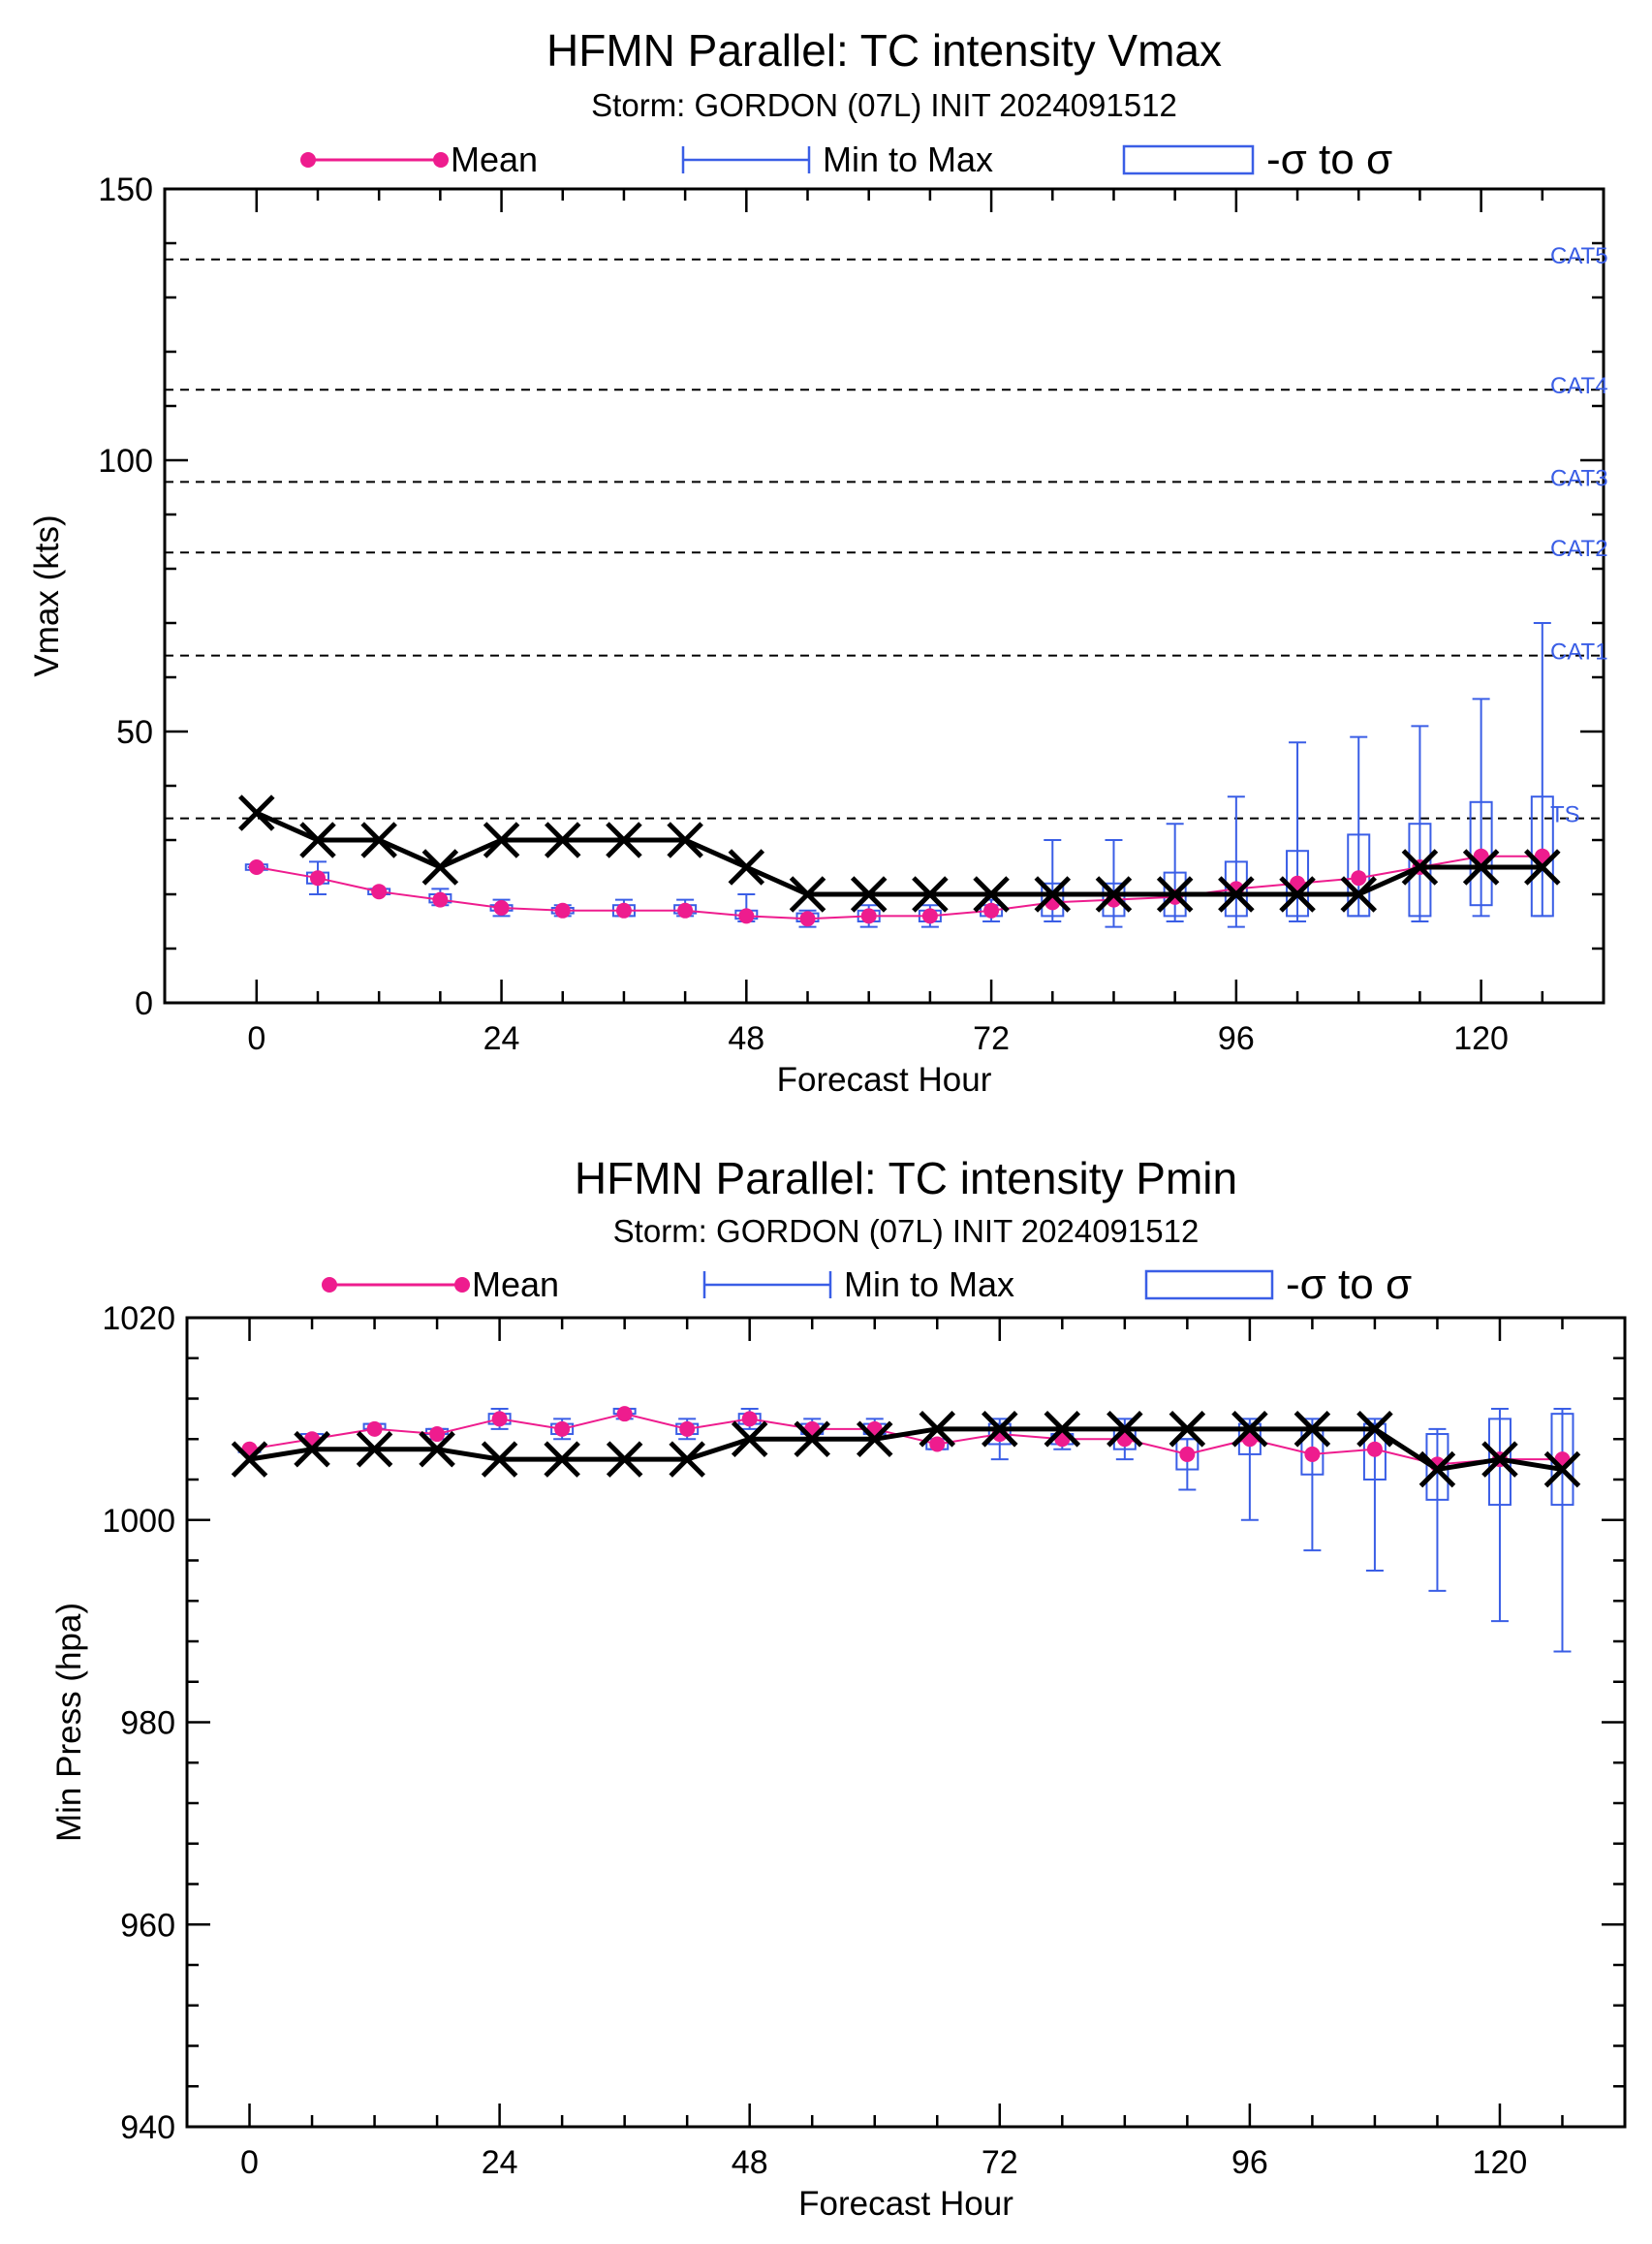 The image size is (1652, 2244). I want to click on y-tick-label: 100, so click(125, 461).